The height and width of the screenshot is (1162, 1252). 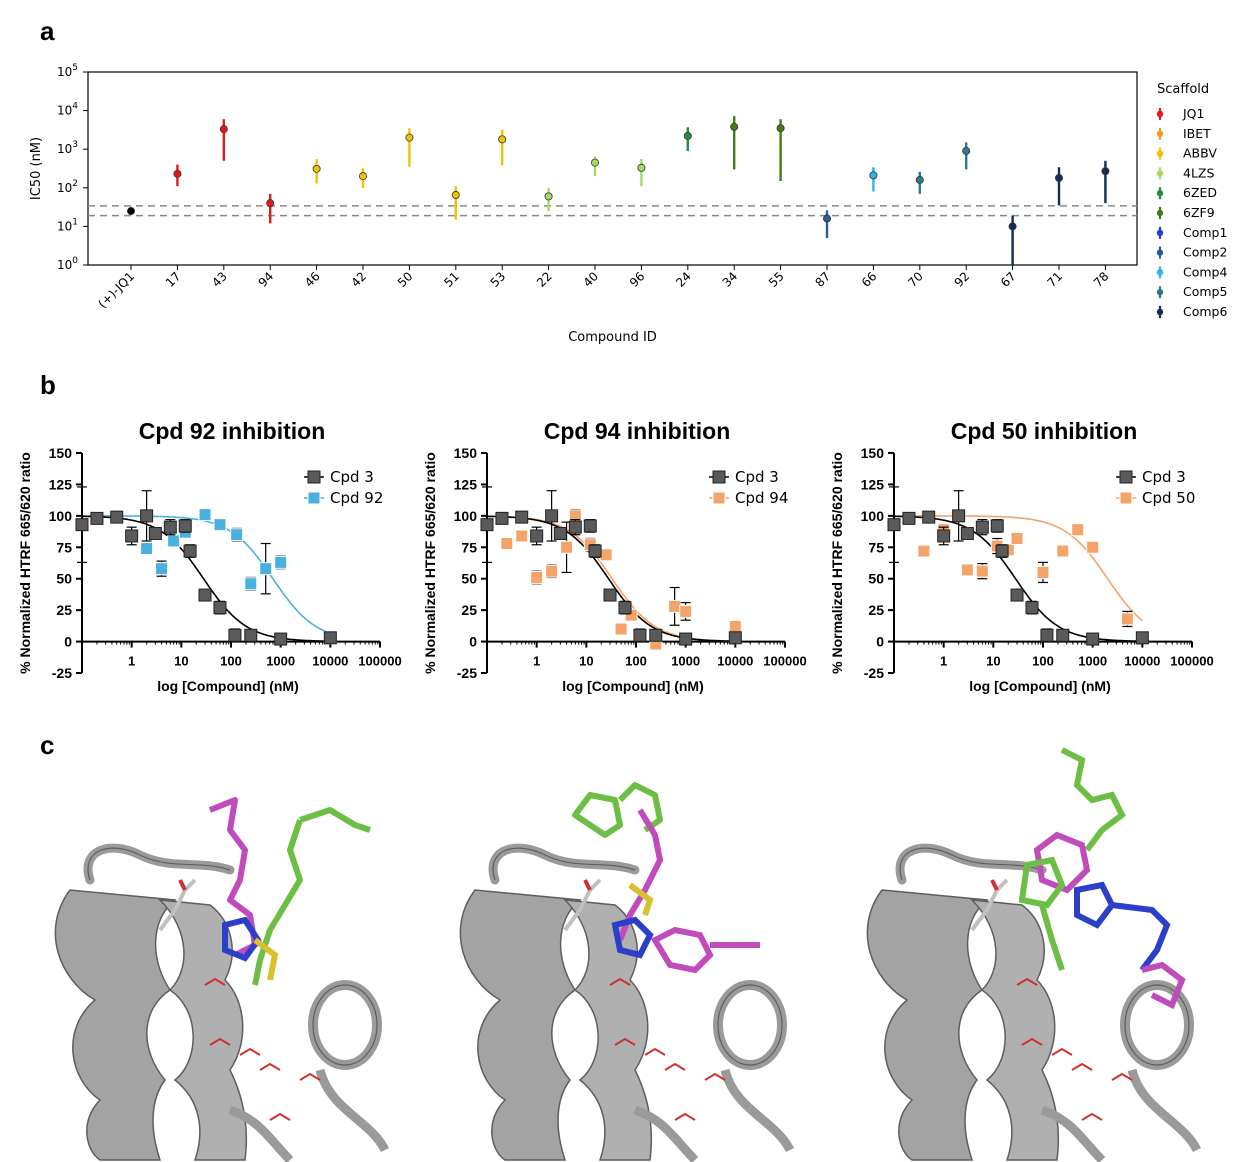 I want to click on residue-stick, so click(x=582, y=905).